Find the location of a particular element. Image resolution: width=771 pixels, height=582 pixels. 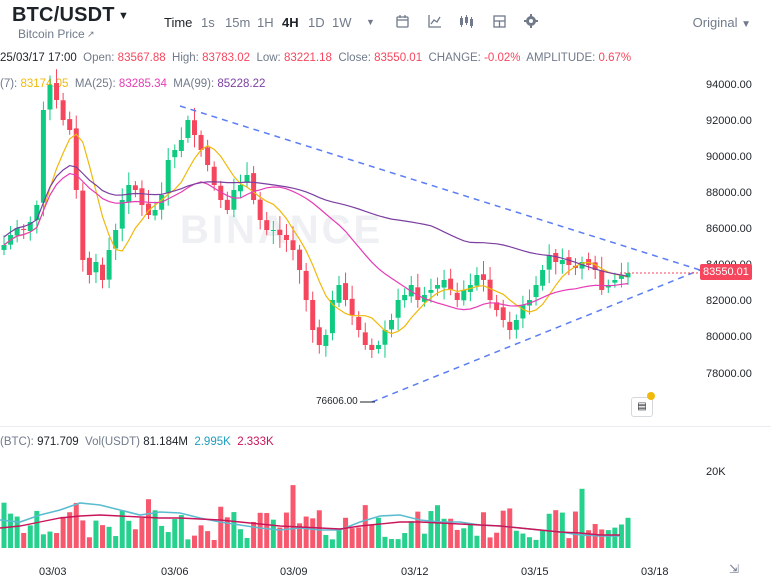

low-price-marker: 76606.00 is located at coordinates (337, 401).